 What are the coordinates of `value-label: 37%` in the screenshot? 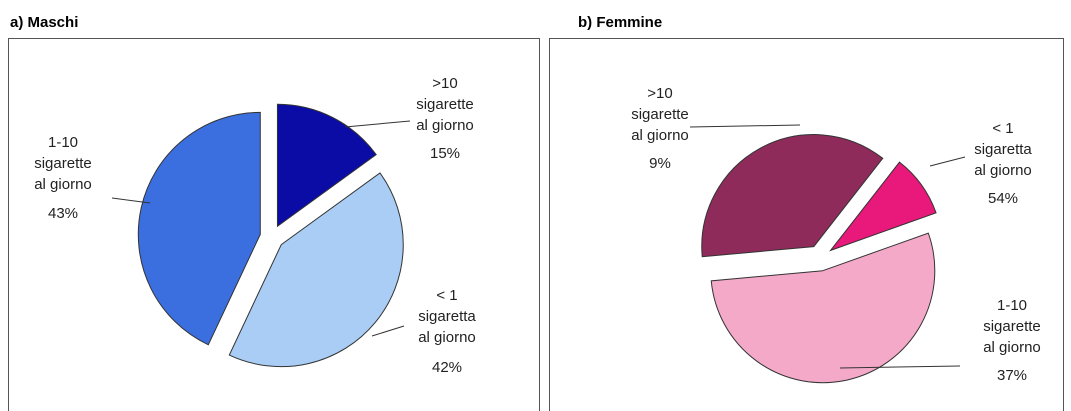 It's located at (1012, 375).